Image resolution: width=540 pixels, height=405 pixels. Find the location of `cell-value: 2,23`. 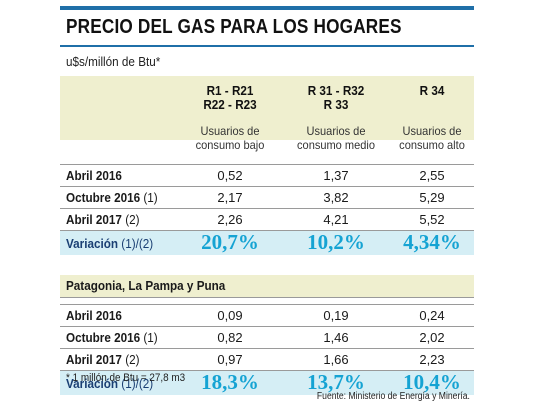

cell-value: 2,23 is located at coordinates (432, 359).